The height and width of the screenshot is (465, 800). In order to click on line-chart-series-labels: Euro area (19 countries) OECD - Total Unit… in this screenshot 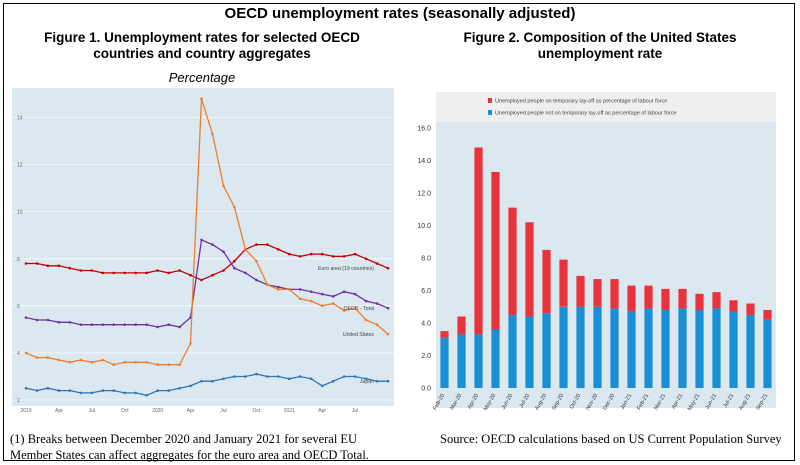, I will do `click(346, 325)`.